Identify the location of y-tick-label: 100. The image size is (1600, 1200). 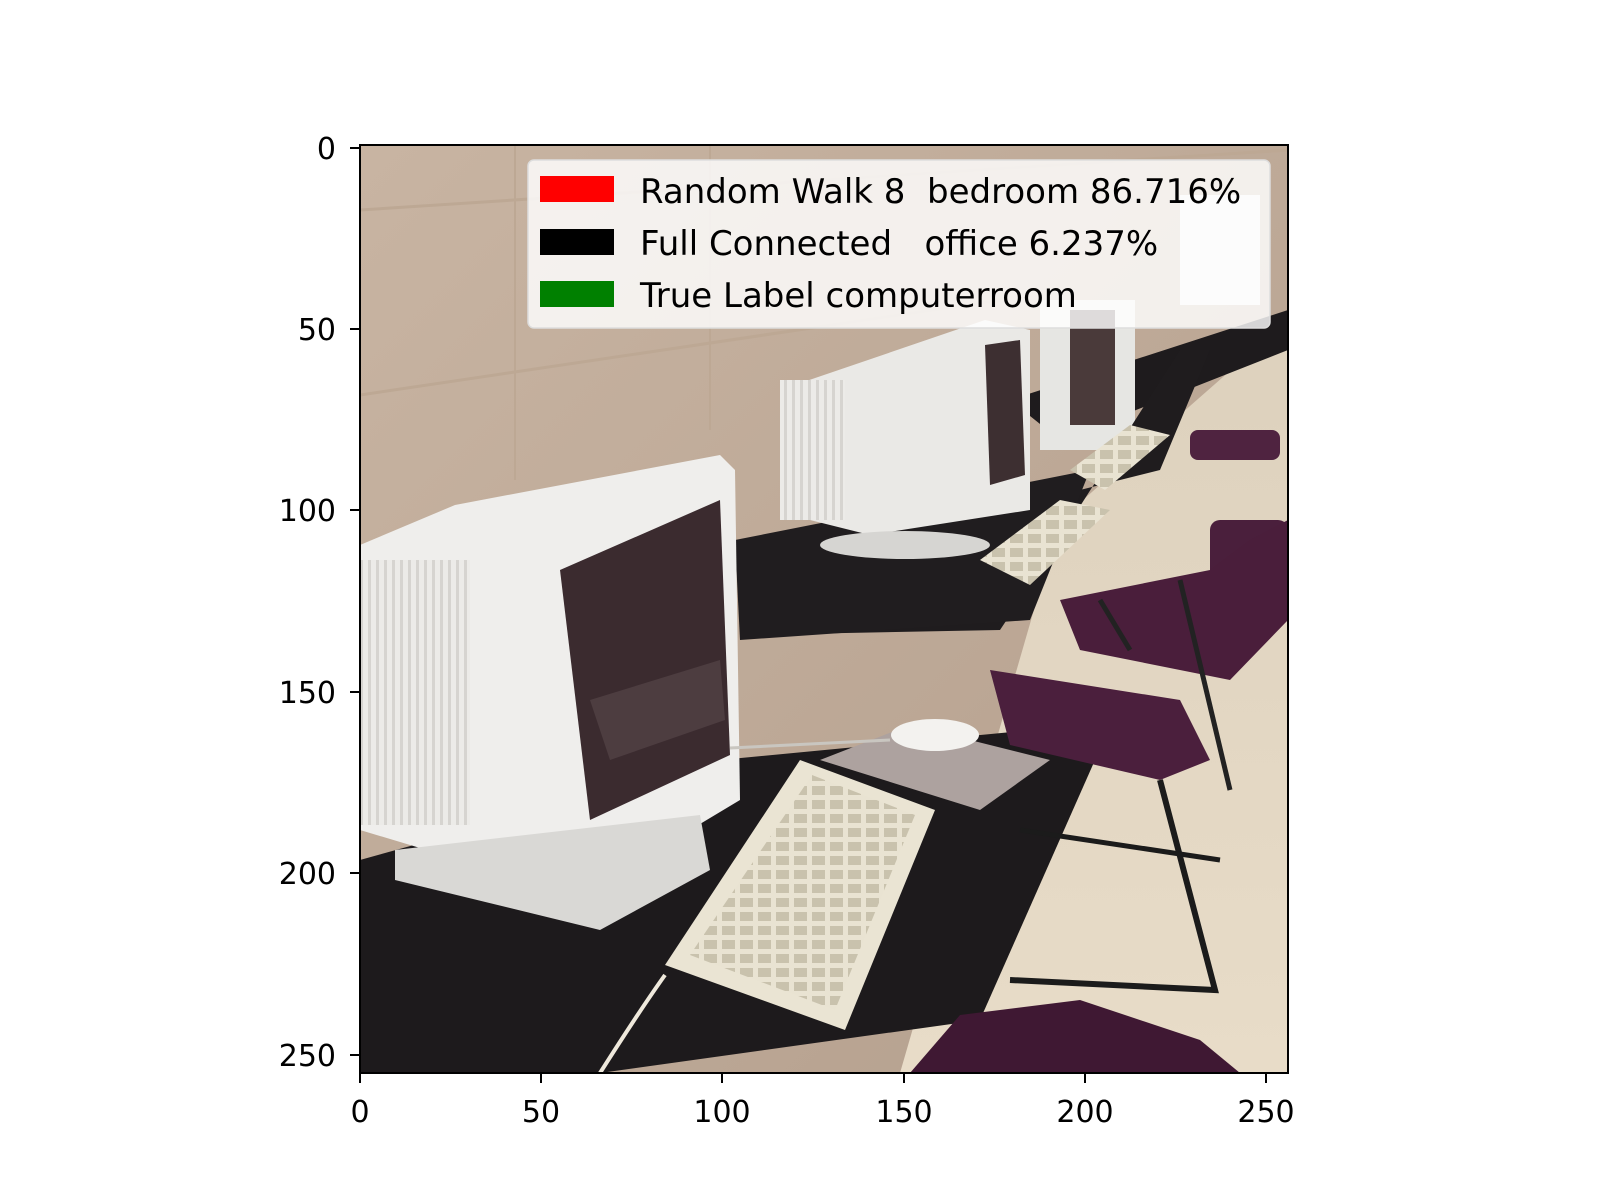
(307, 511).